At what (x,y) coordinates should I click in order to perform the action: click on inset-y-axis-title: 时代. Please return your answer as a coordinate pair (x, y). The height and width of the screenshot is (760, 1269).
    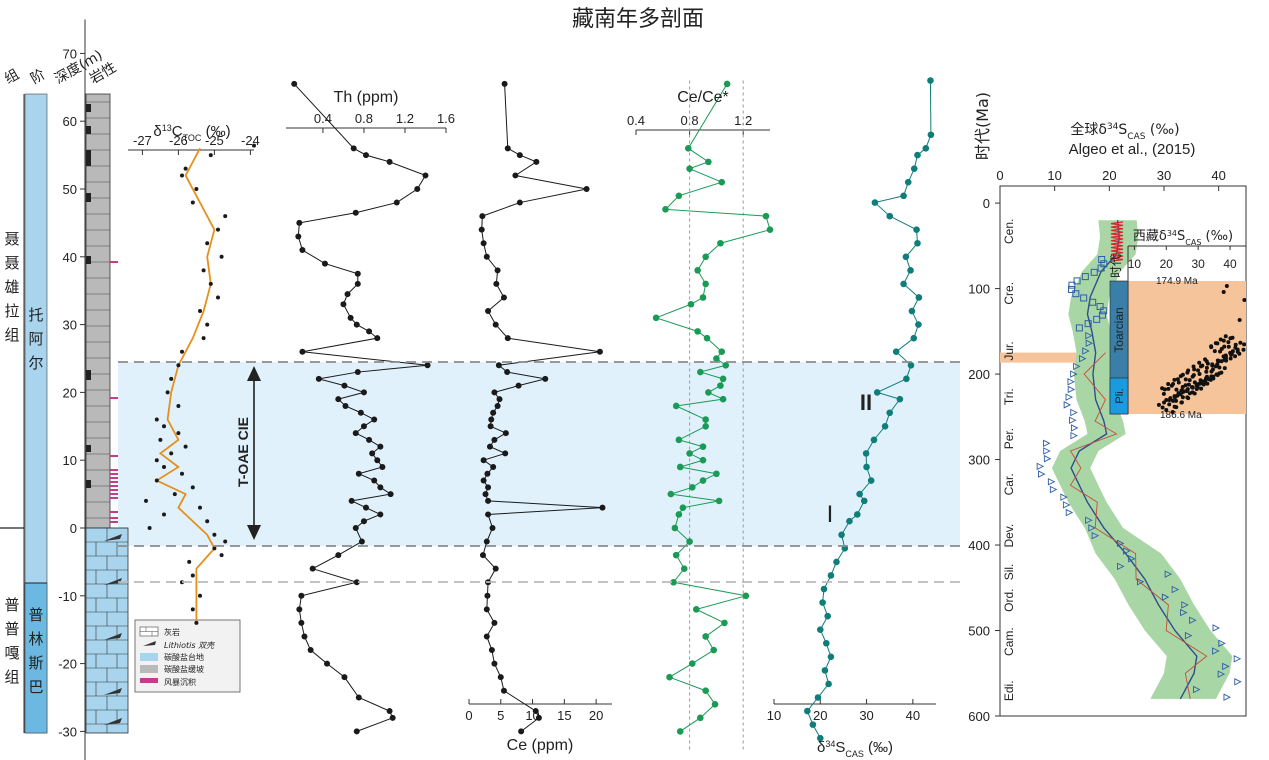
    Looking at the image, I should click on (1116, 266).